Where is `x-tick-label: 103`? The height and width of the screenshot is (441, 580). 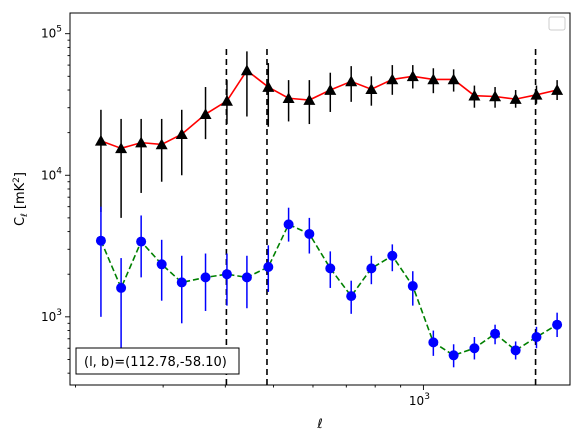 x-tick-label: 103 is located at coordinates (419, 400).